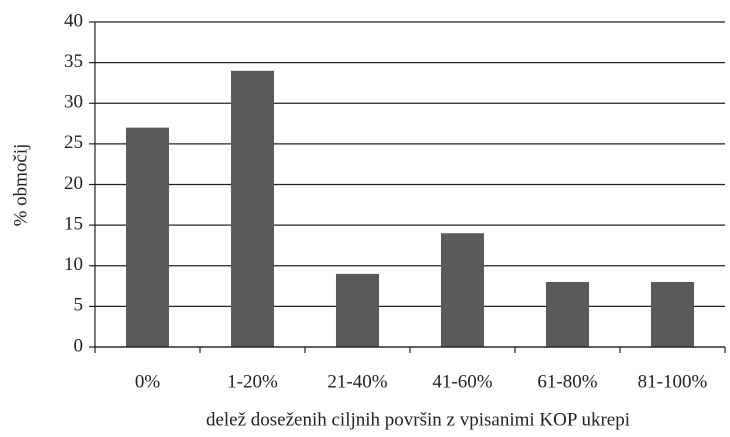 The width and height of the screenshot is (730, 437). Describe the element at coordinates (73, 102) in the screenshot. I see `y-tick-label: 30` at that location.